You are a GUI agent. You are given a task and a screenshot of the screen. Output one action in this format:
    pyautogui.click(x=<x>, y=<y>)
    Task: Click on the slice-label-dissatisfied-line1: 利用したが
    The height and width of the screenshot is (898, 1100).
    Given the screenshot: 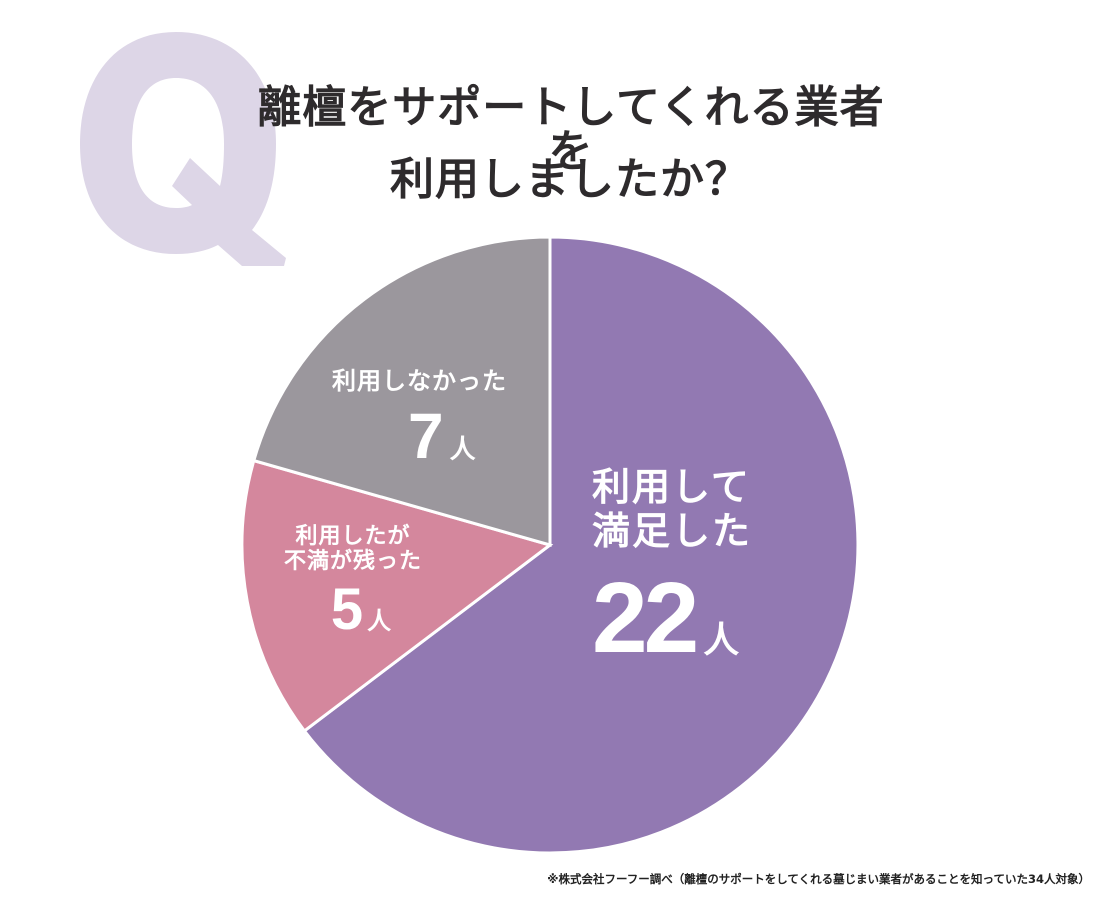 What is the action you would take?
    pyautogui.click(x=353, y=536)
    